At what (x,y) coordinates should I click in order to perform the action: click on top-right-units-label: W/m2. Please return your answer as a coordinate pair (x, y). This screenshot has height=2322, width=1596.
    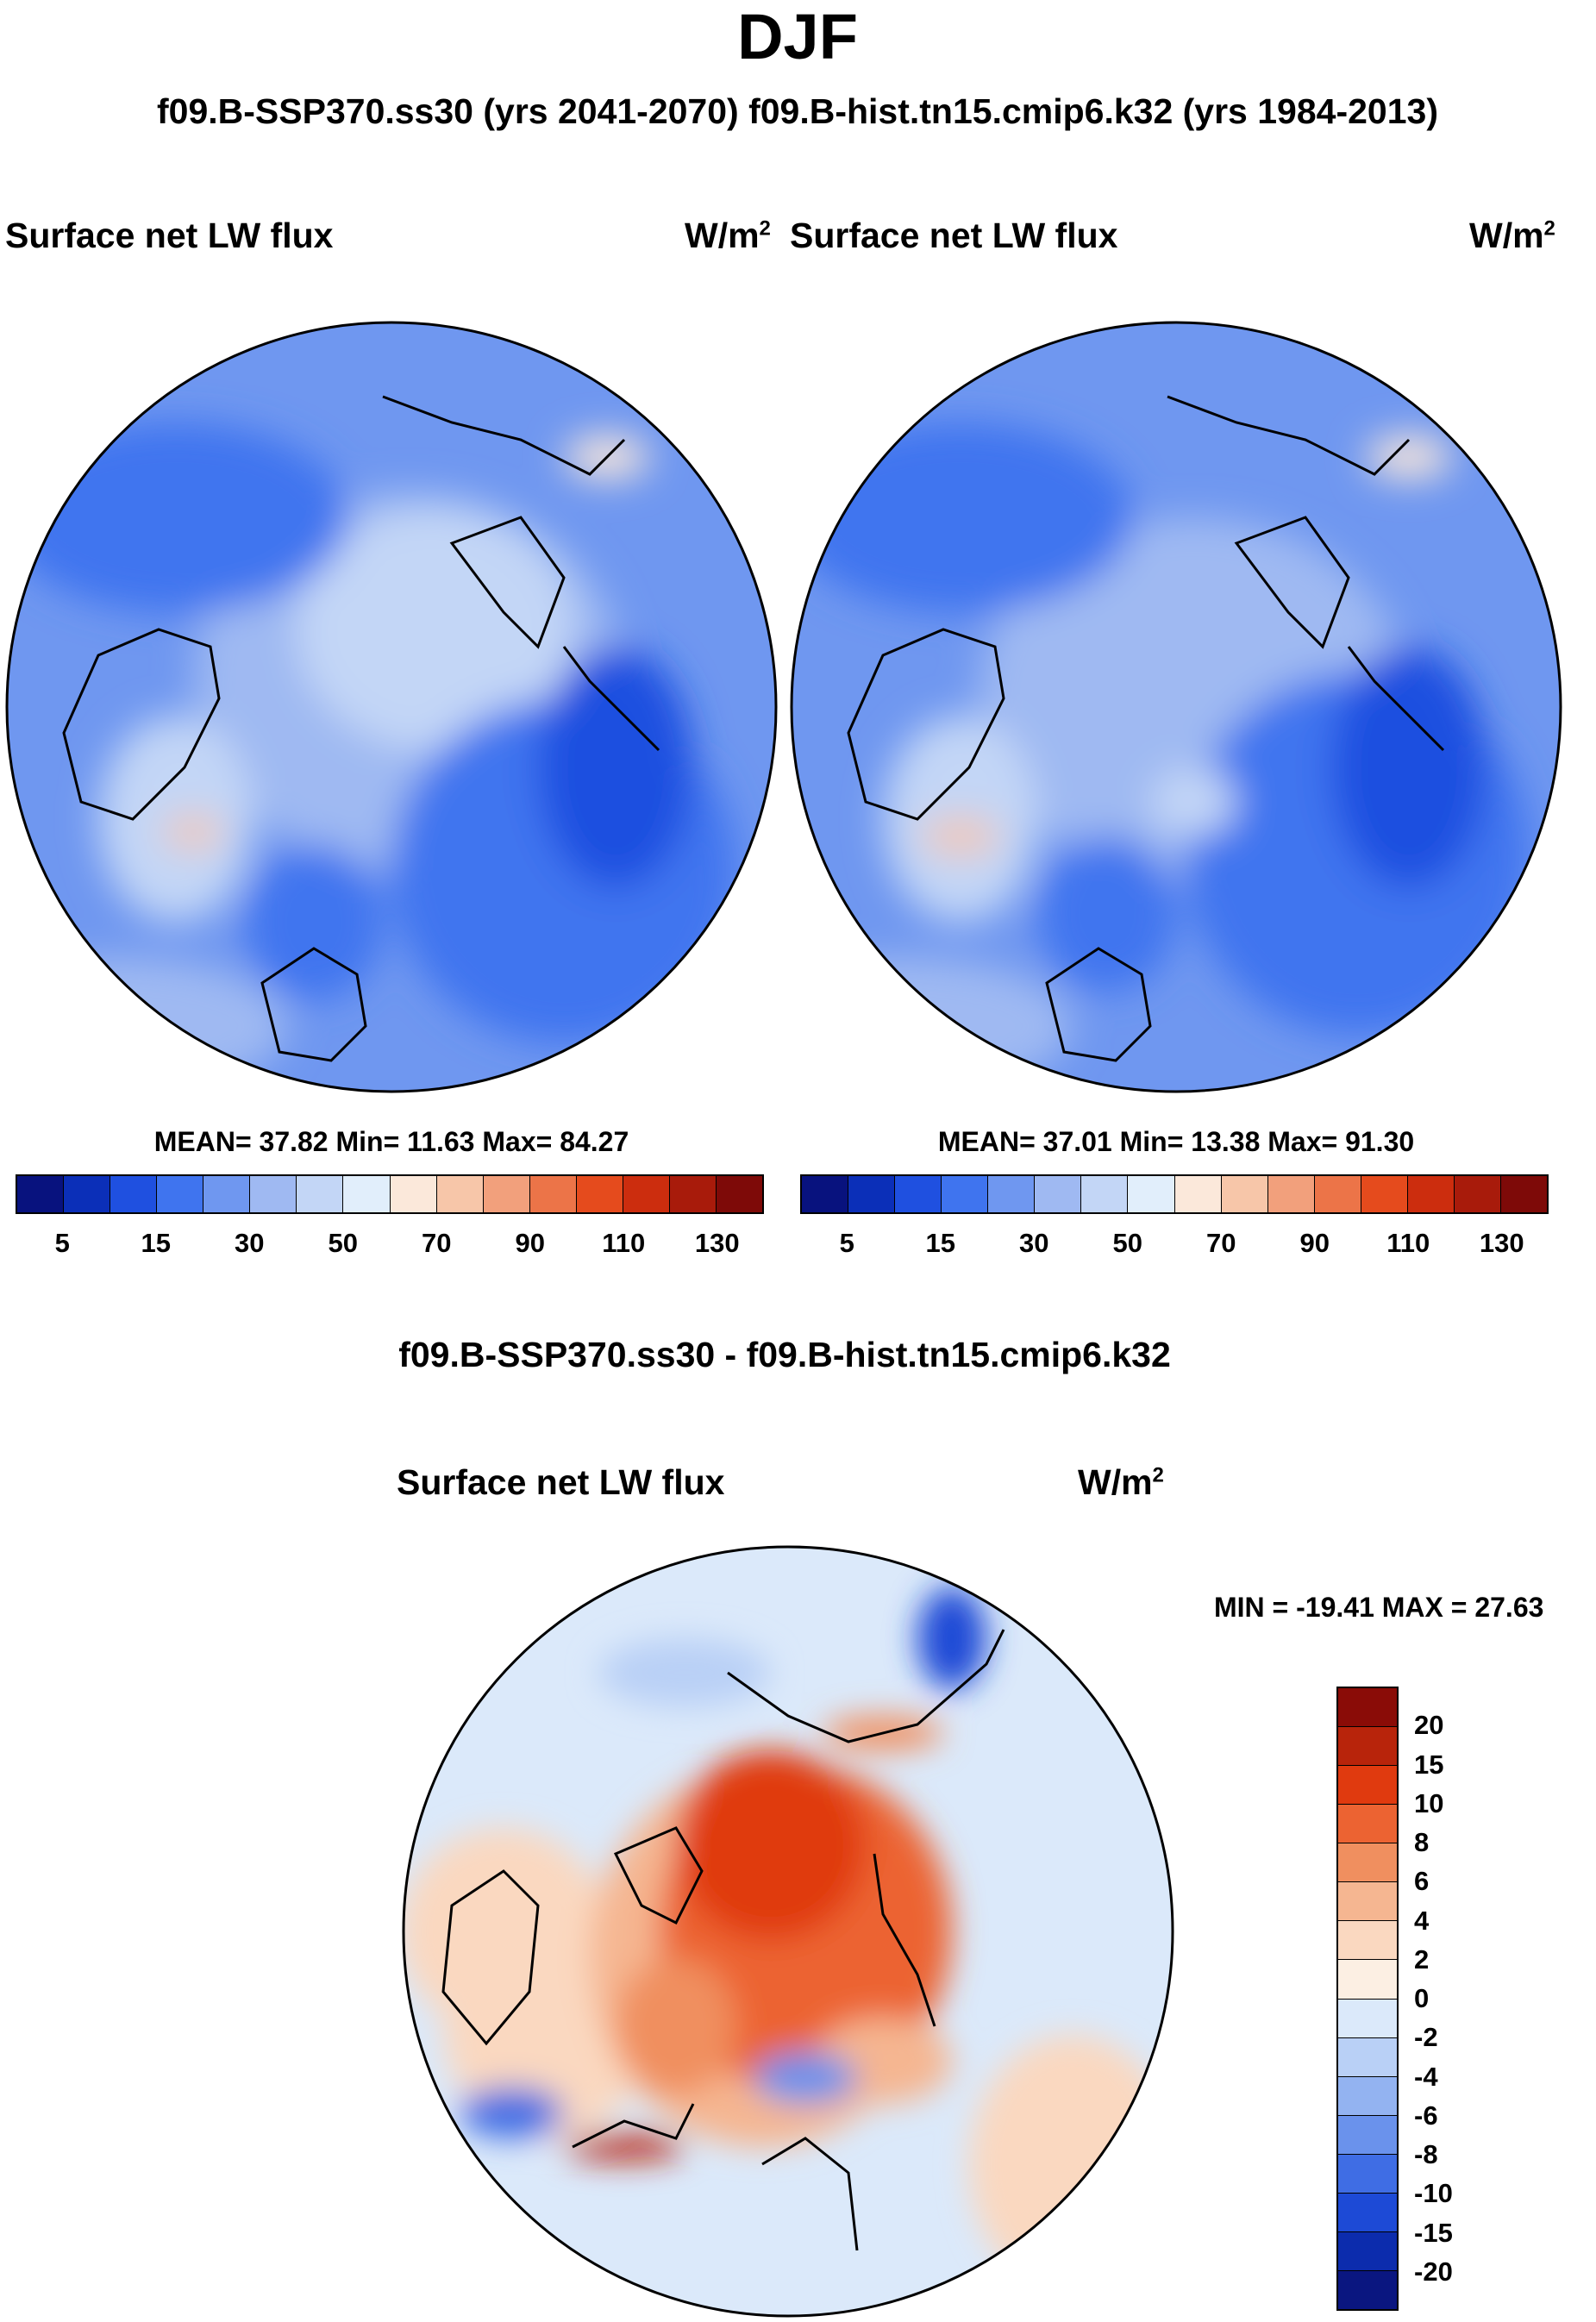
    Looking at the image, I should click on (1512, 236).